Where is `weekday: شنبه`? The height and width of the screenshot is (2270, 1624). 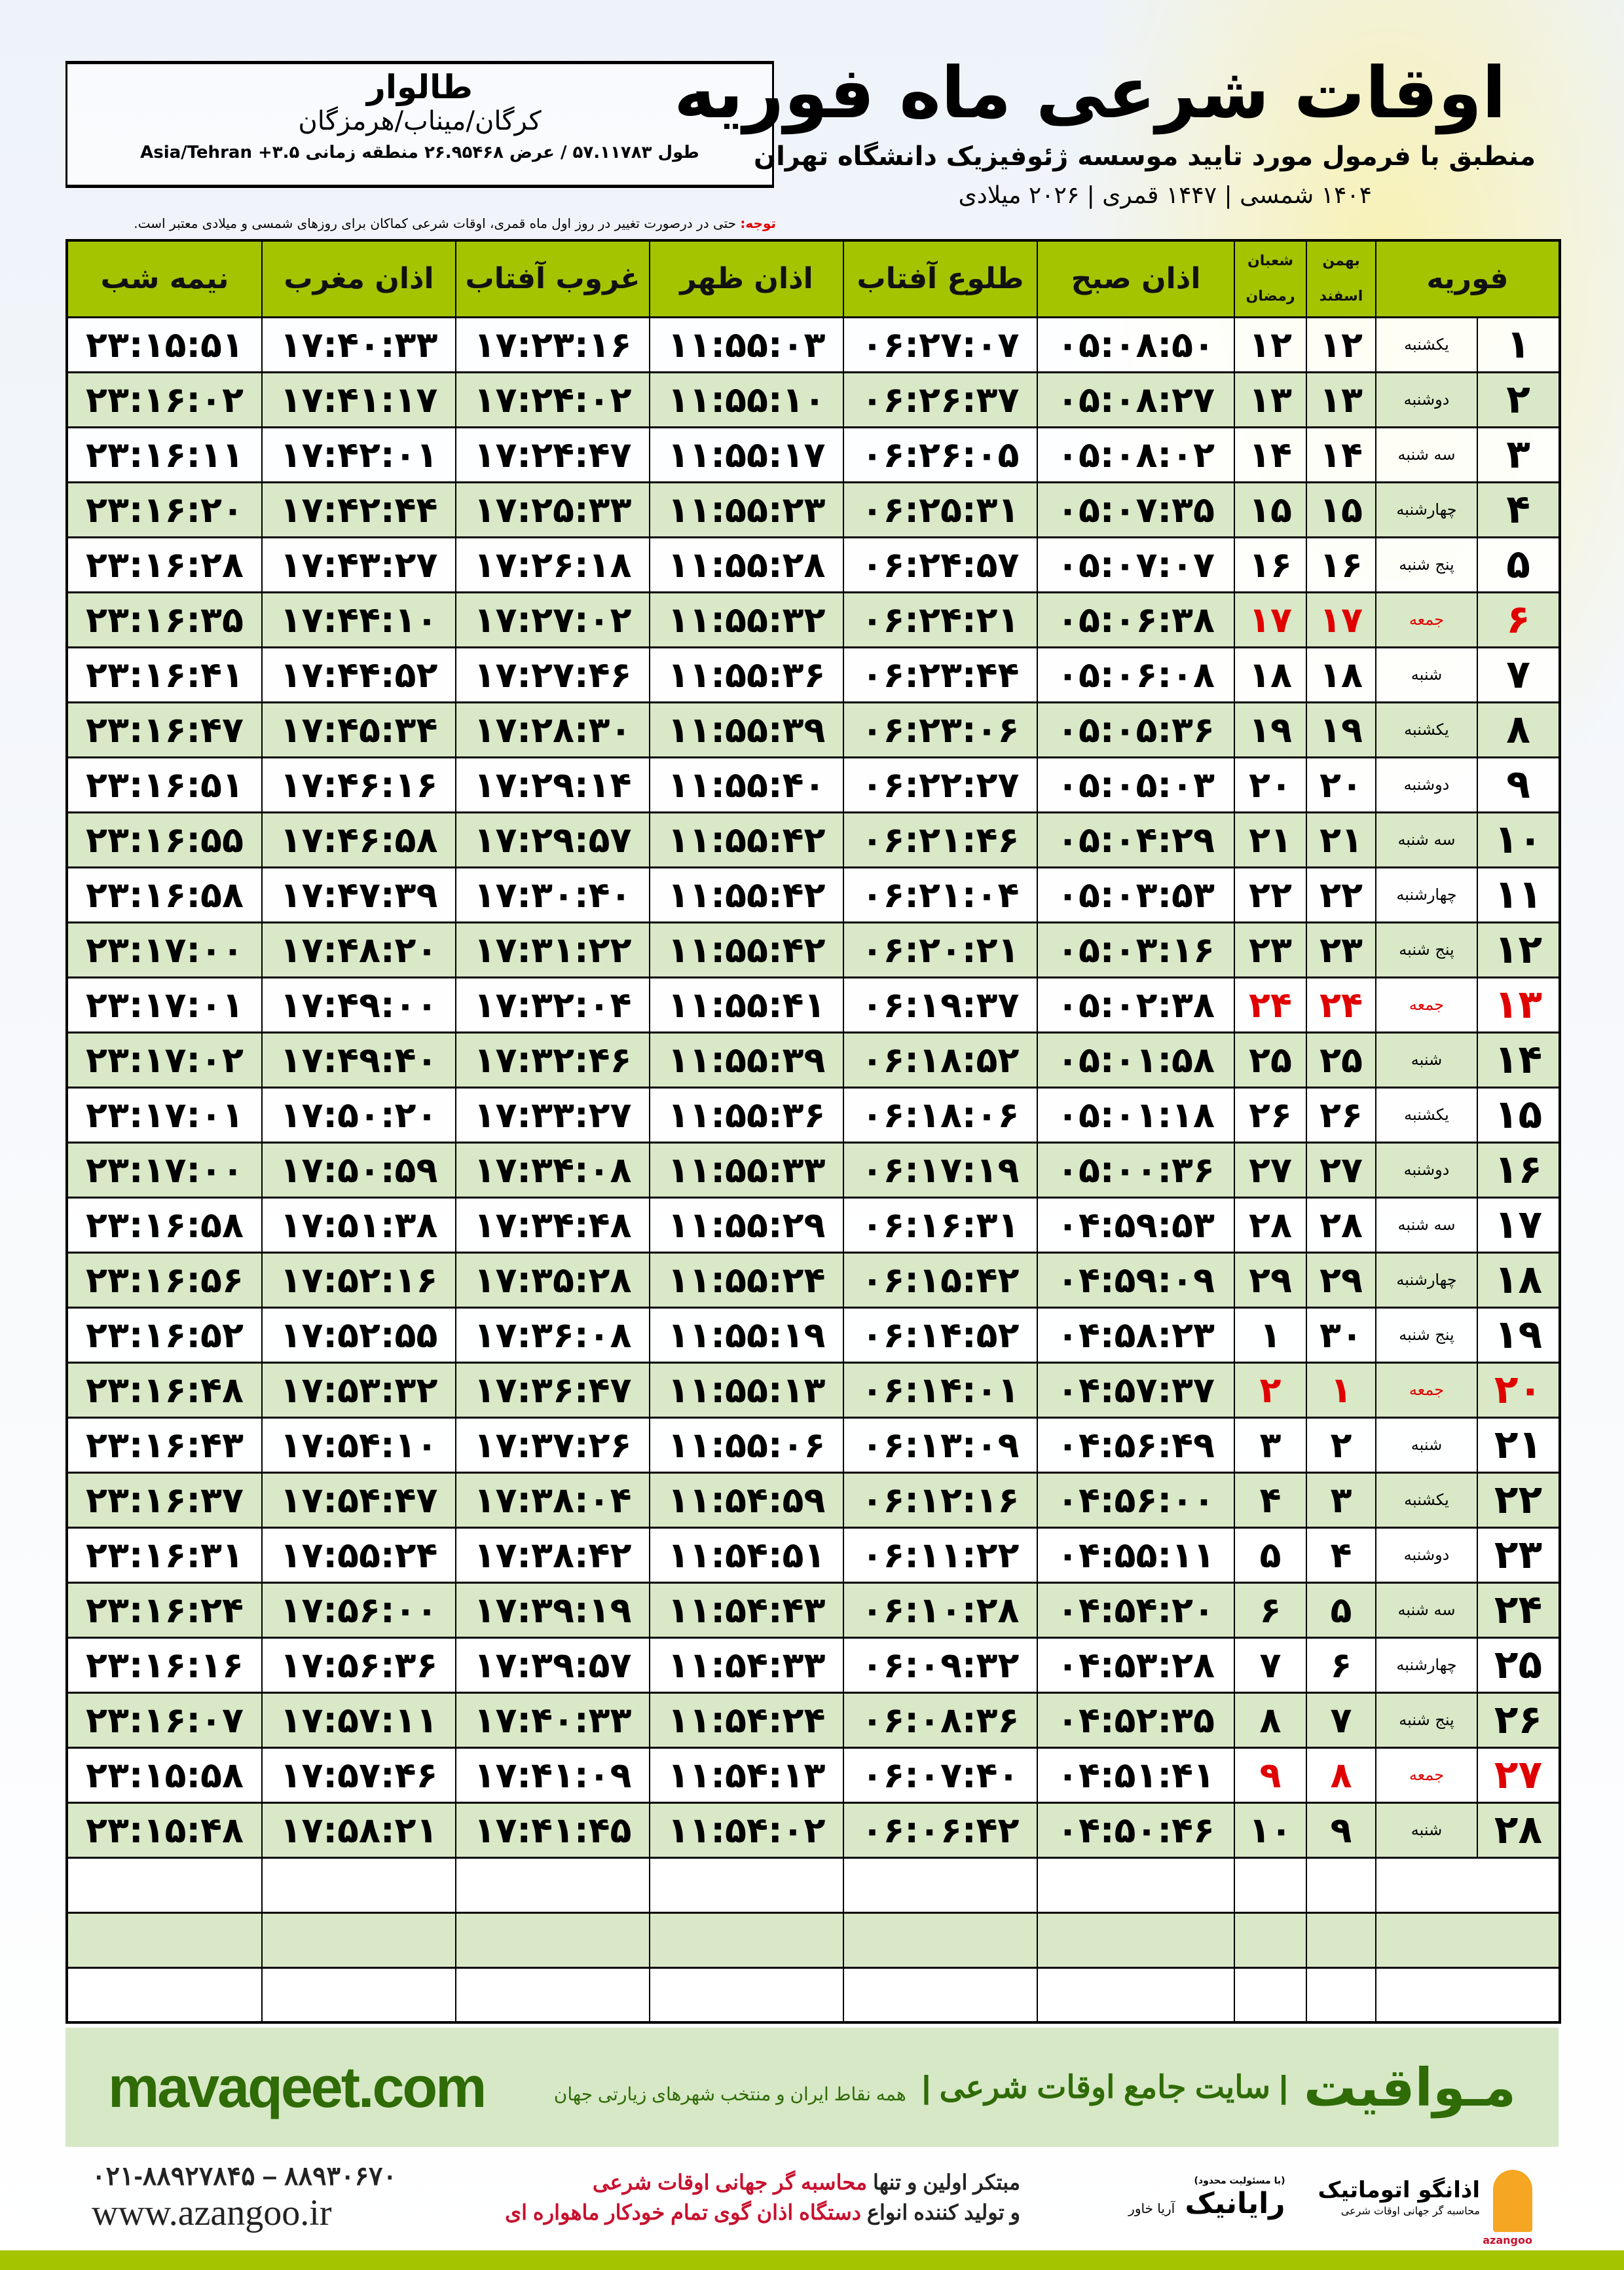 weekday: شنبه is located at coordinates (1426, 1059).